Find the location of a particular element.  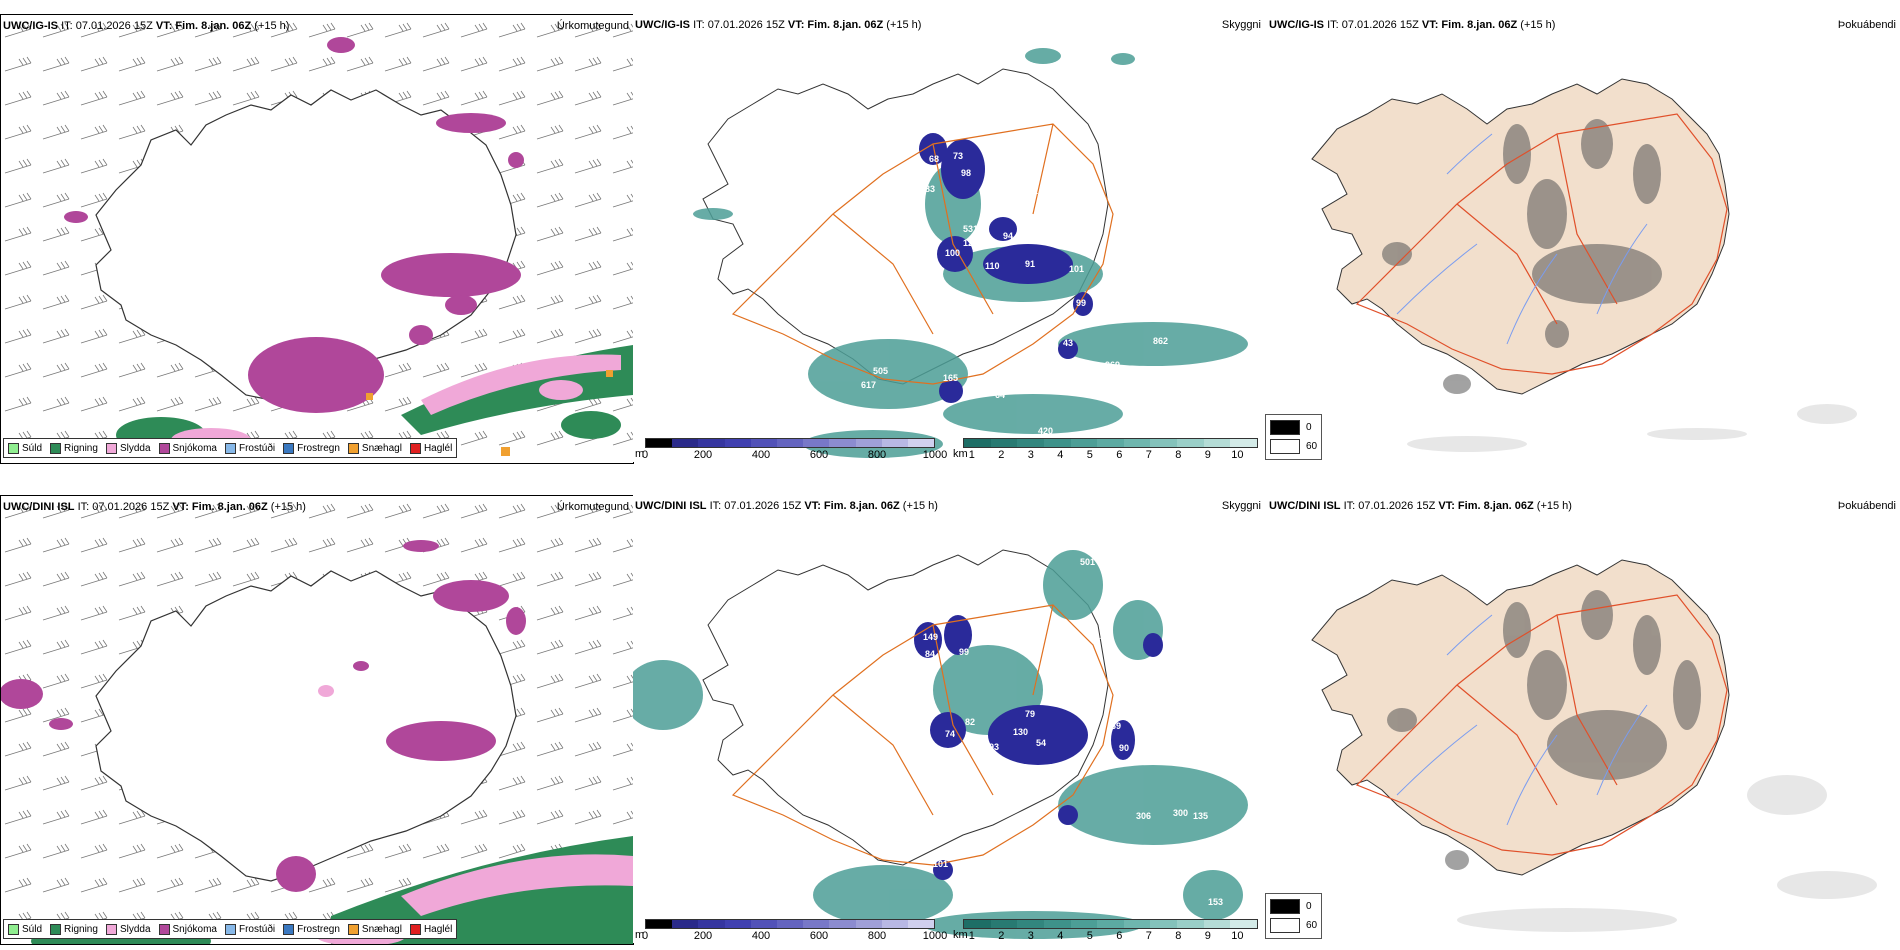

legend-label: Snæhagl is located at coordinates (381, 448).